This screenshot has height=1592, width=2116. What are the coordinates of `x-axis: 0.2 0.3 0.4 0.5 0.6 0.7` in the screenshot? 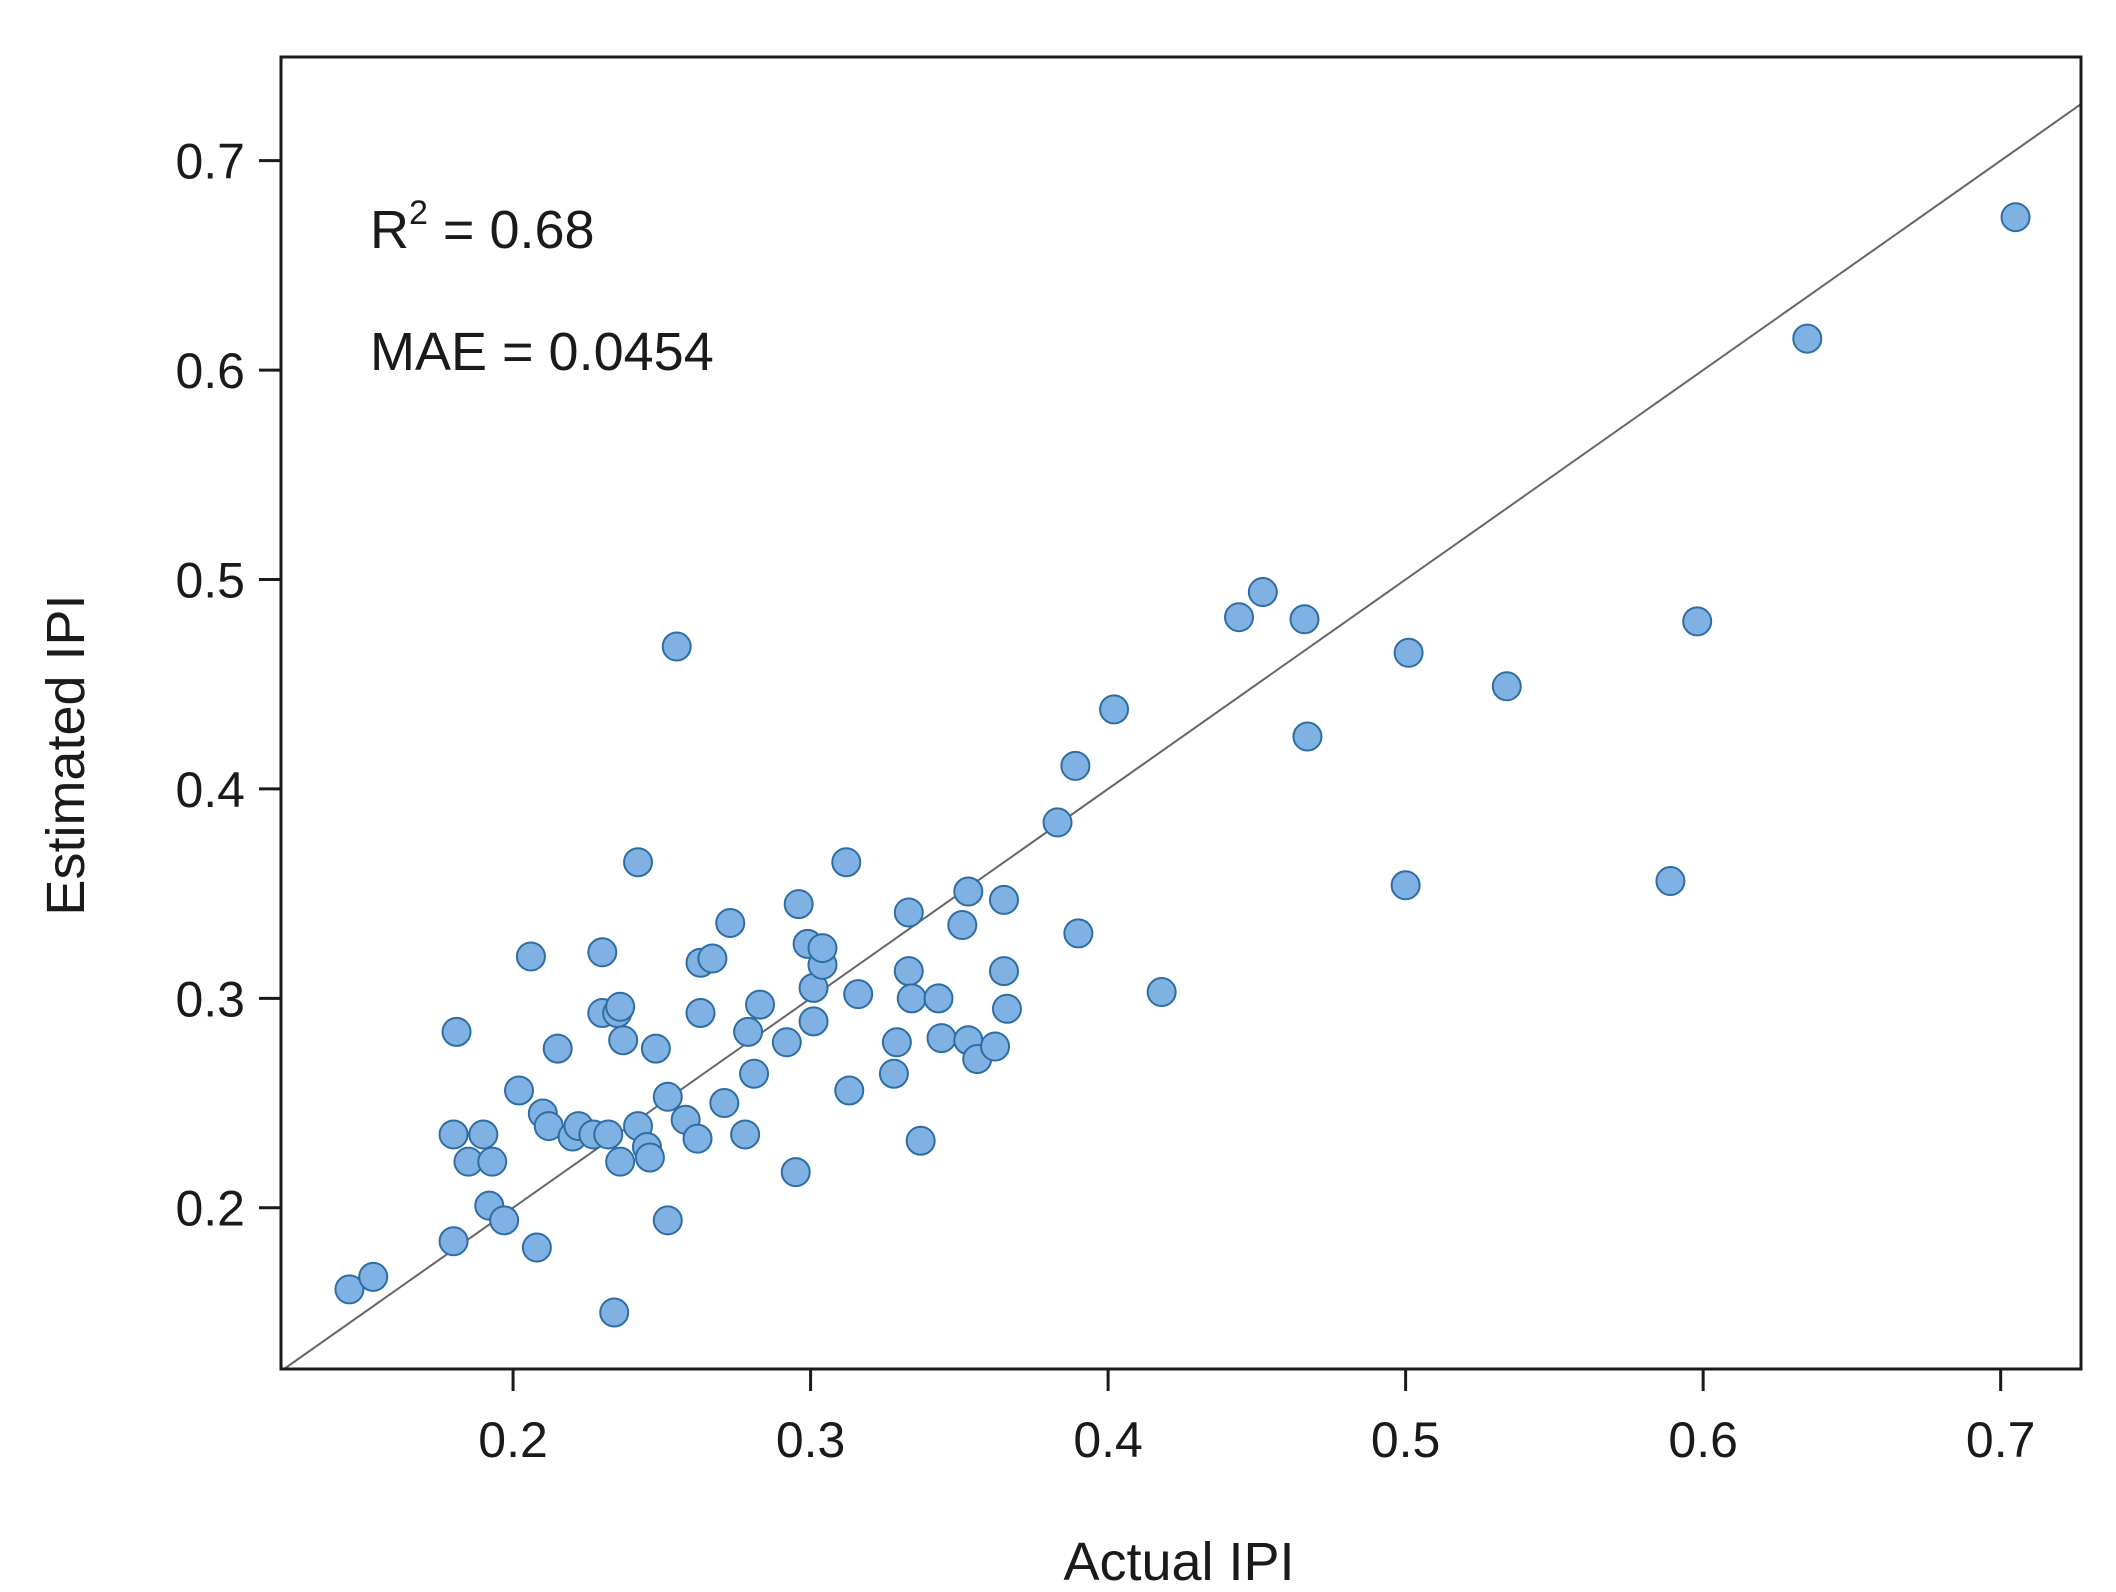 It's located at (1256, 1418).